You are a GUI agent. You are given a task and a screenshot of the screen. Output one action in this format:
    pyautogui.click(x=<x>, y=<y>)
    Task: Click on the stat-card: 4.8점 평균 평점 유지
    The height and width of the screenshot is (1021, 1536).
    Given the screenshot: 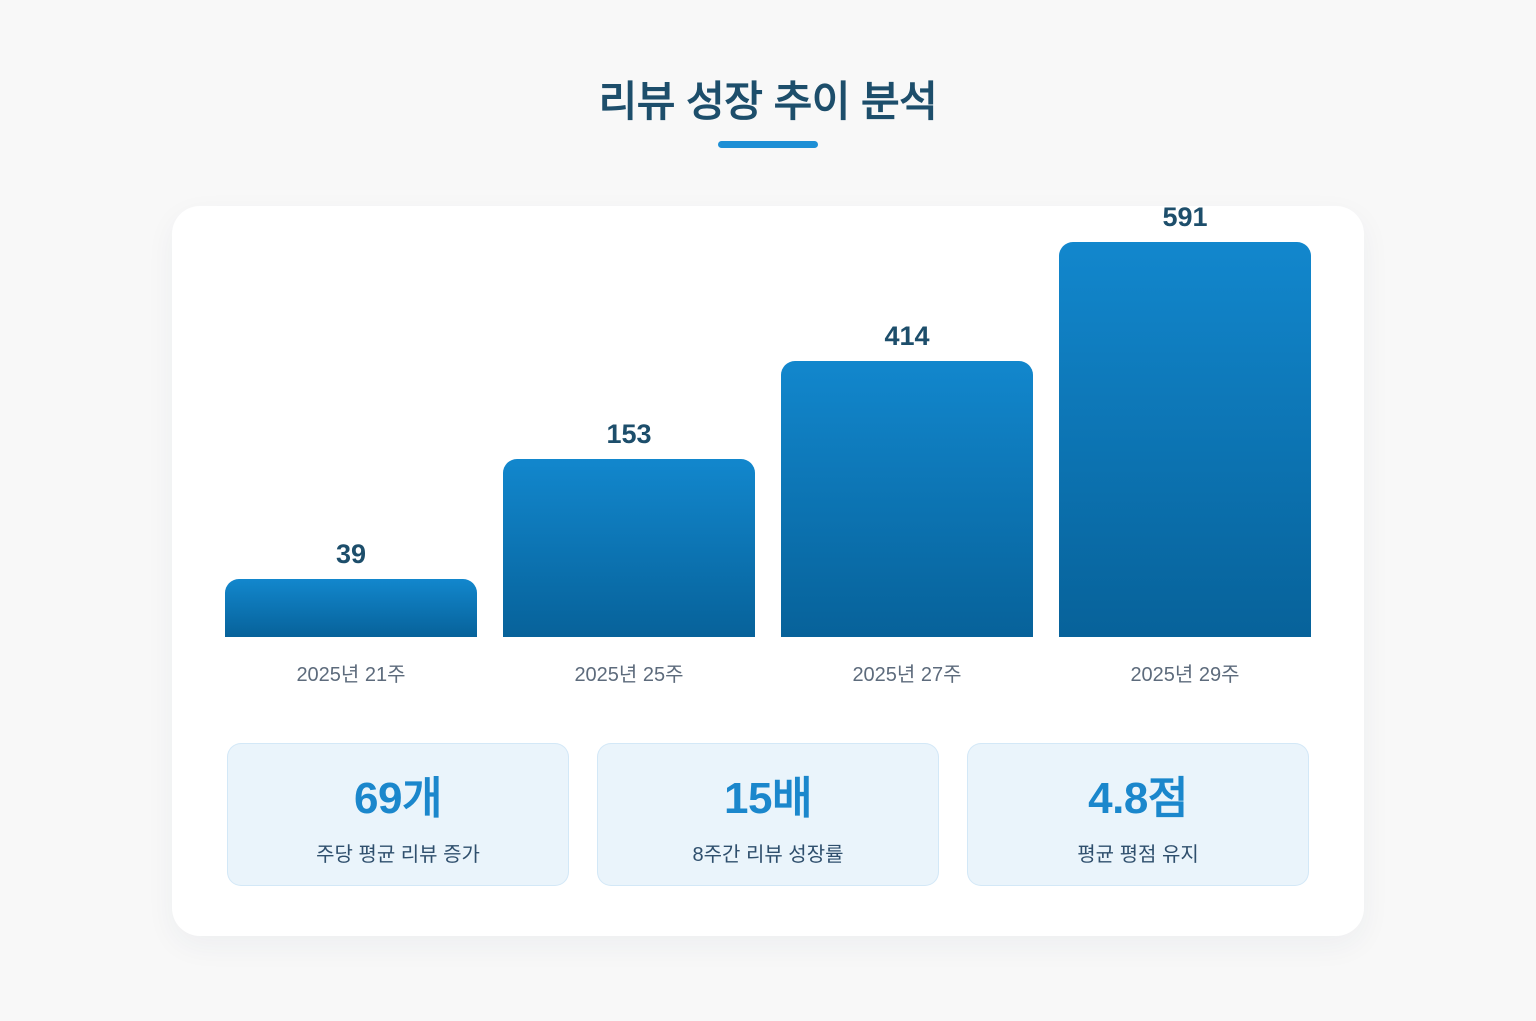 What is the action you would take?
    pyautogui.click(x=1138, y=814)
    